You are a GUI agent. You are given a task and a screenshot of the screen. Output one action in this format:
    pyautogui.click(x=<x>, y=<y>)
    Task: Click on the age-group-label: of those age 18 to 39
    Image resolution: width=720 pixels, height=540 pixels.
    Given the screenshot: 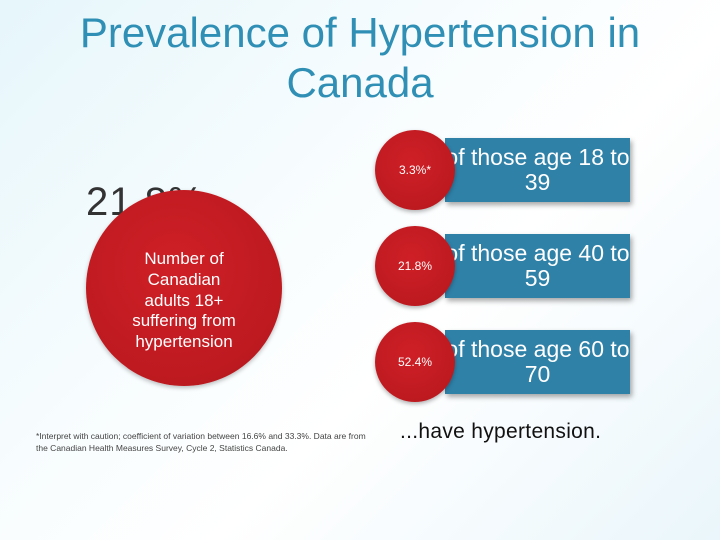 What is the action you would take?
    pyautogui.click(x=537, y=169)
    